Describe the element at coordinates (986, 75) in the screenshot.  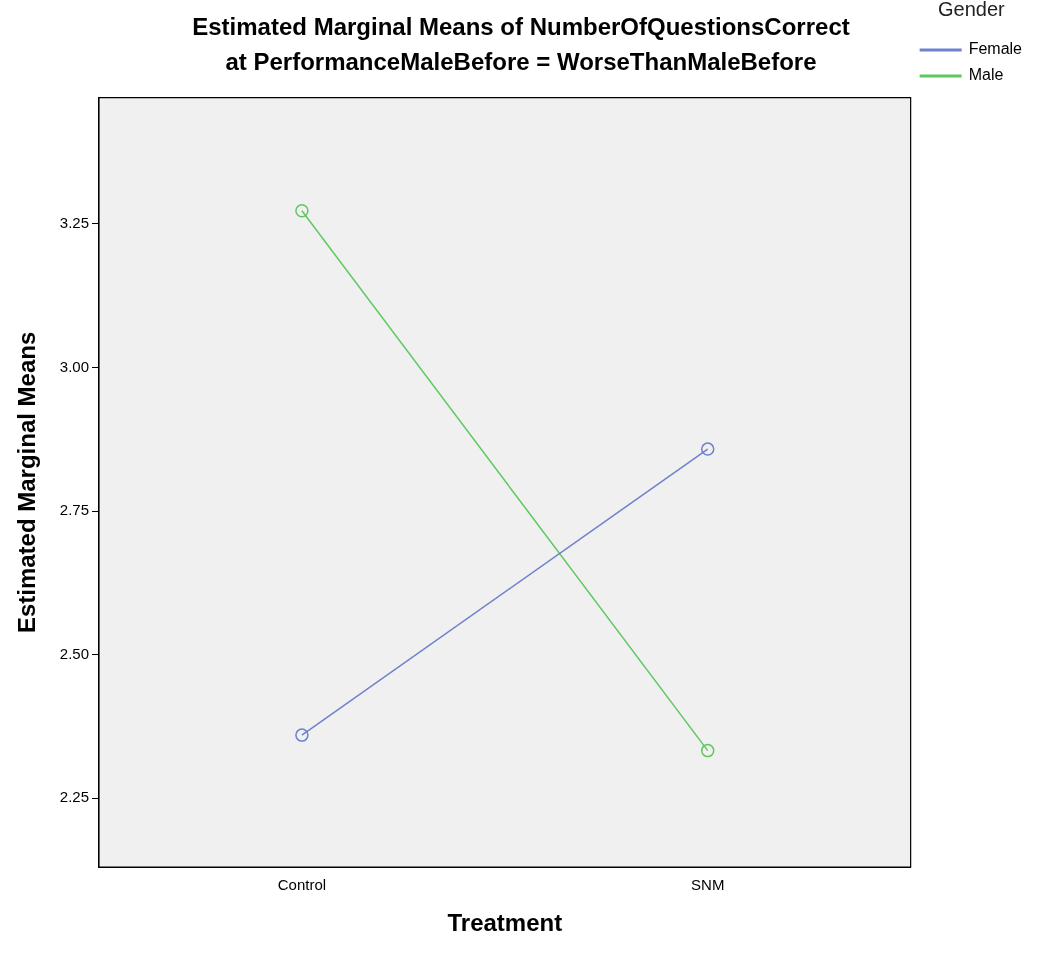
I see `legend-label: Male` at that location.